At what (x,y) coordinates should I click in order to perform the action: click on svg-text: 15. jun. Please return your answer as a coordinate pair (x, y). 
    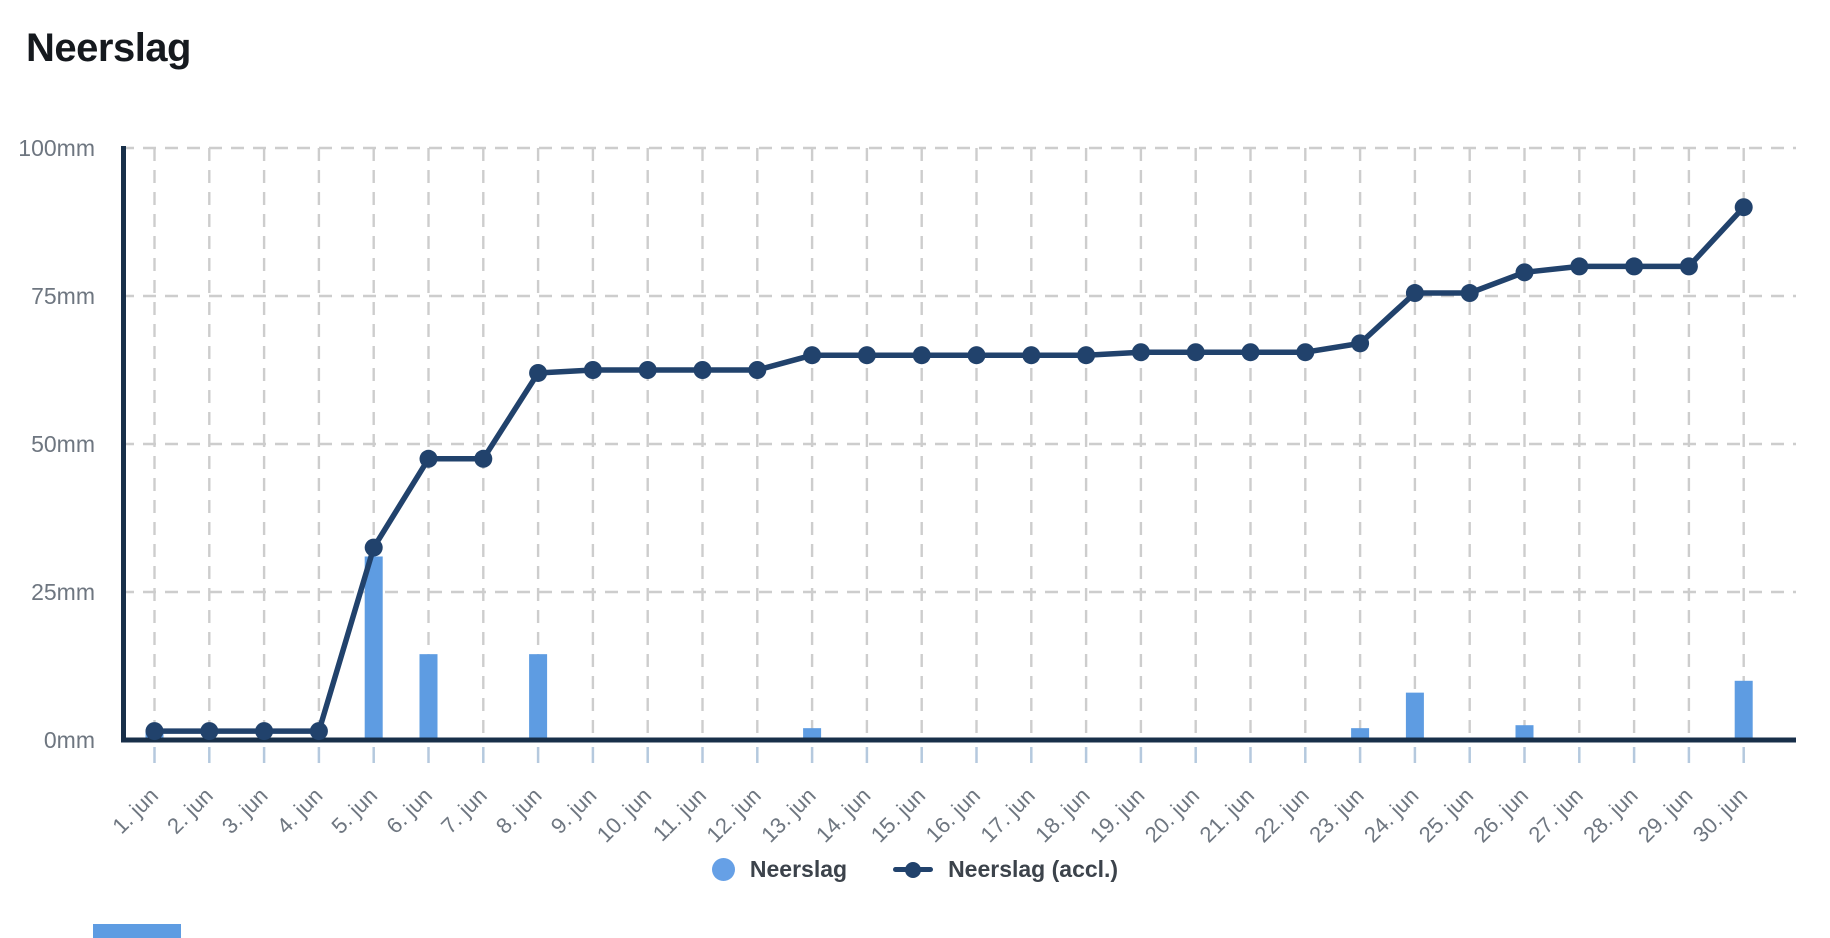
    Looking at the image, I should click on (898, 815).